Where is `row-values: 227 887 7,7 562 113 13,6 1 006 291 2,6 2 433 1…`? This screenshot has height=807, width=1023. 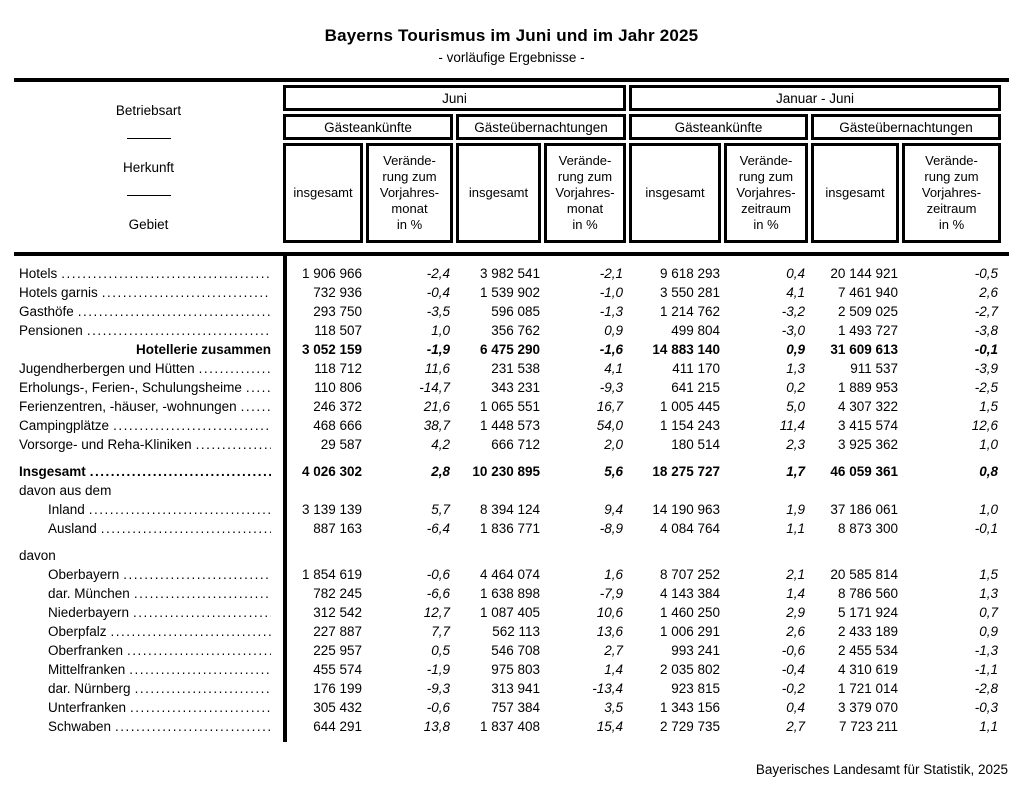
row-values: 227 887 7,7 562 113 13,6 1 006 291 2,6 2 433 1… is located at coordinates (648, 631).